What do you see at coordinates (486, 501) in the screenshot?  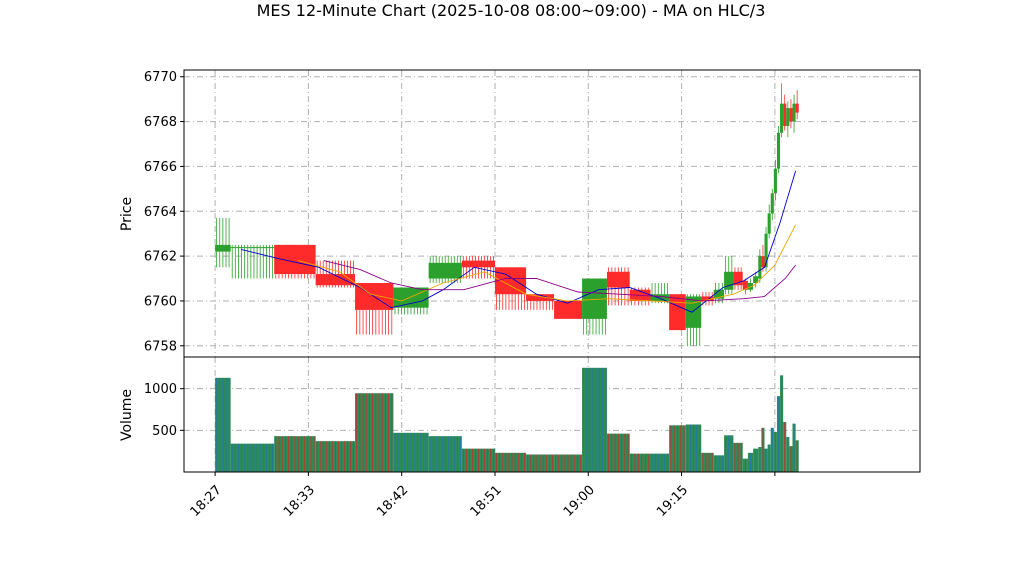 I see `time-tick-label: 18:51` at bounding box center [486, 501].